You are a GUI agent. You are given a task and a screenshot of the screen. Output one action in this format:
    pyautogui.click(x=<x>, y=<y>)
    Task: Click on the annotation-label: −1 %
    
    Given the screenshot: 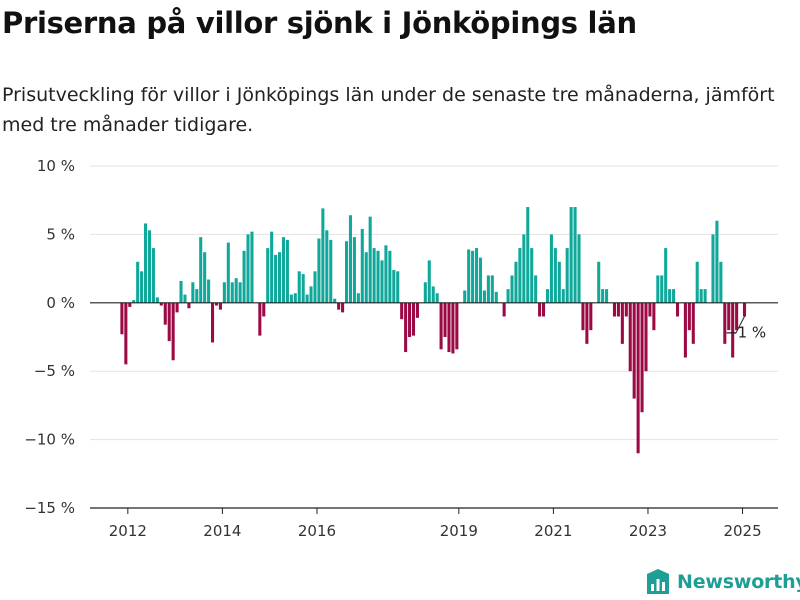 What is the action you would take?
    pyautogui.click(x=745, y=333)
    